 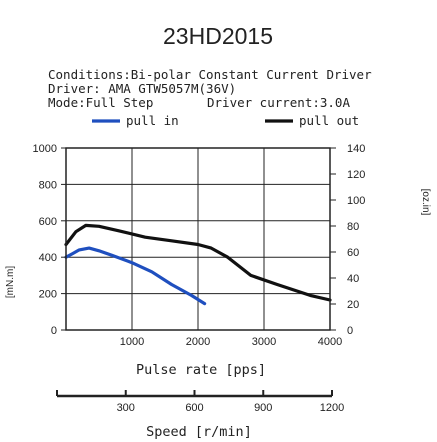 What do you see at coordinates (264, 342) in the screenshot?
I see `x-tick-label-2: 3000` at bounding box center [264, 342].